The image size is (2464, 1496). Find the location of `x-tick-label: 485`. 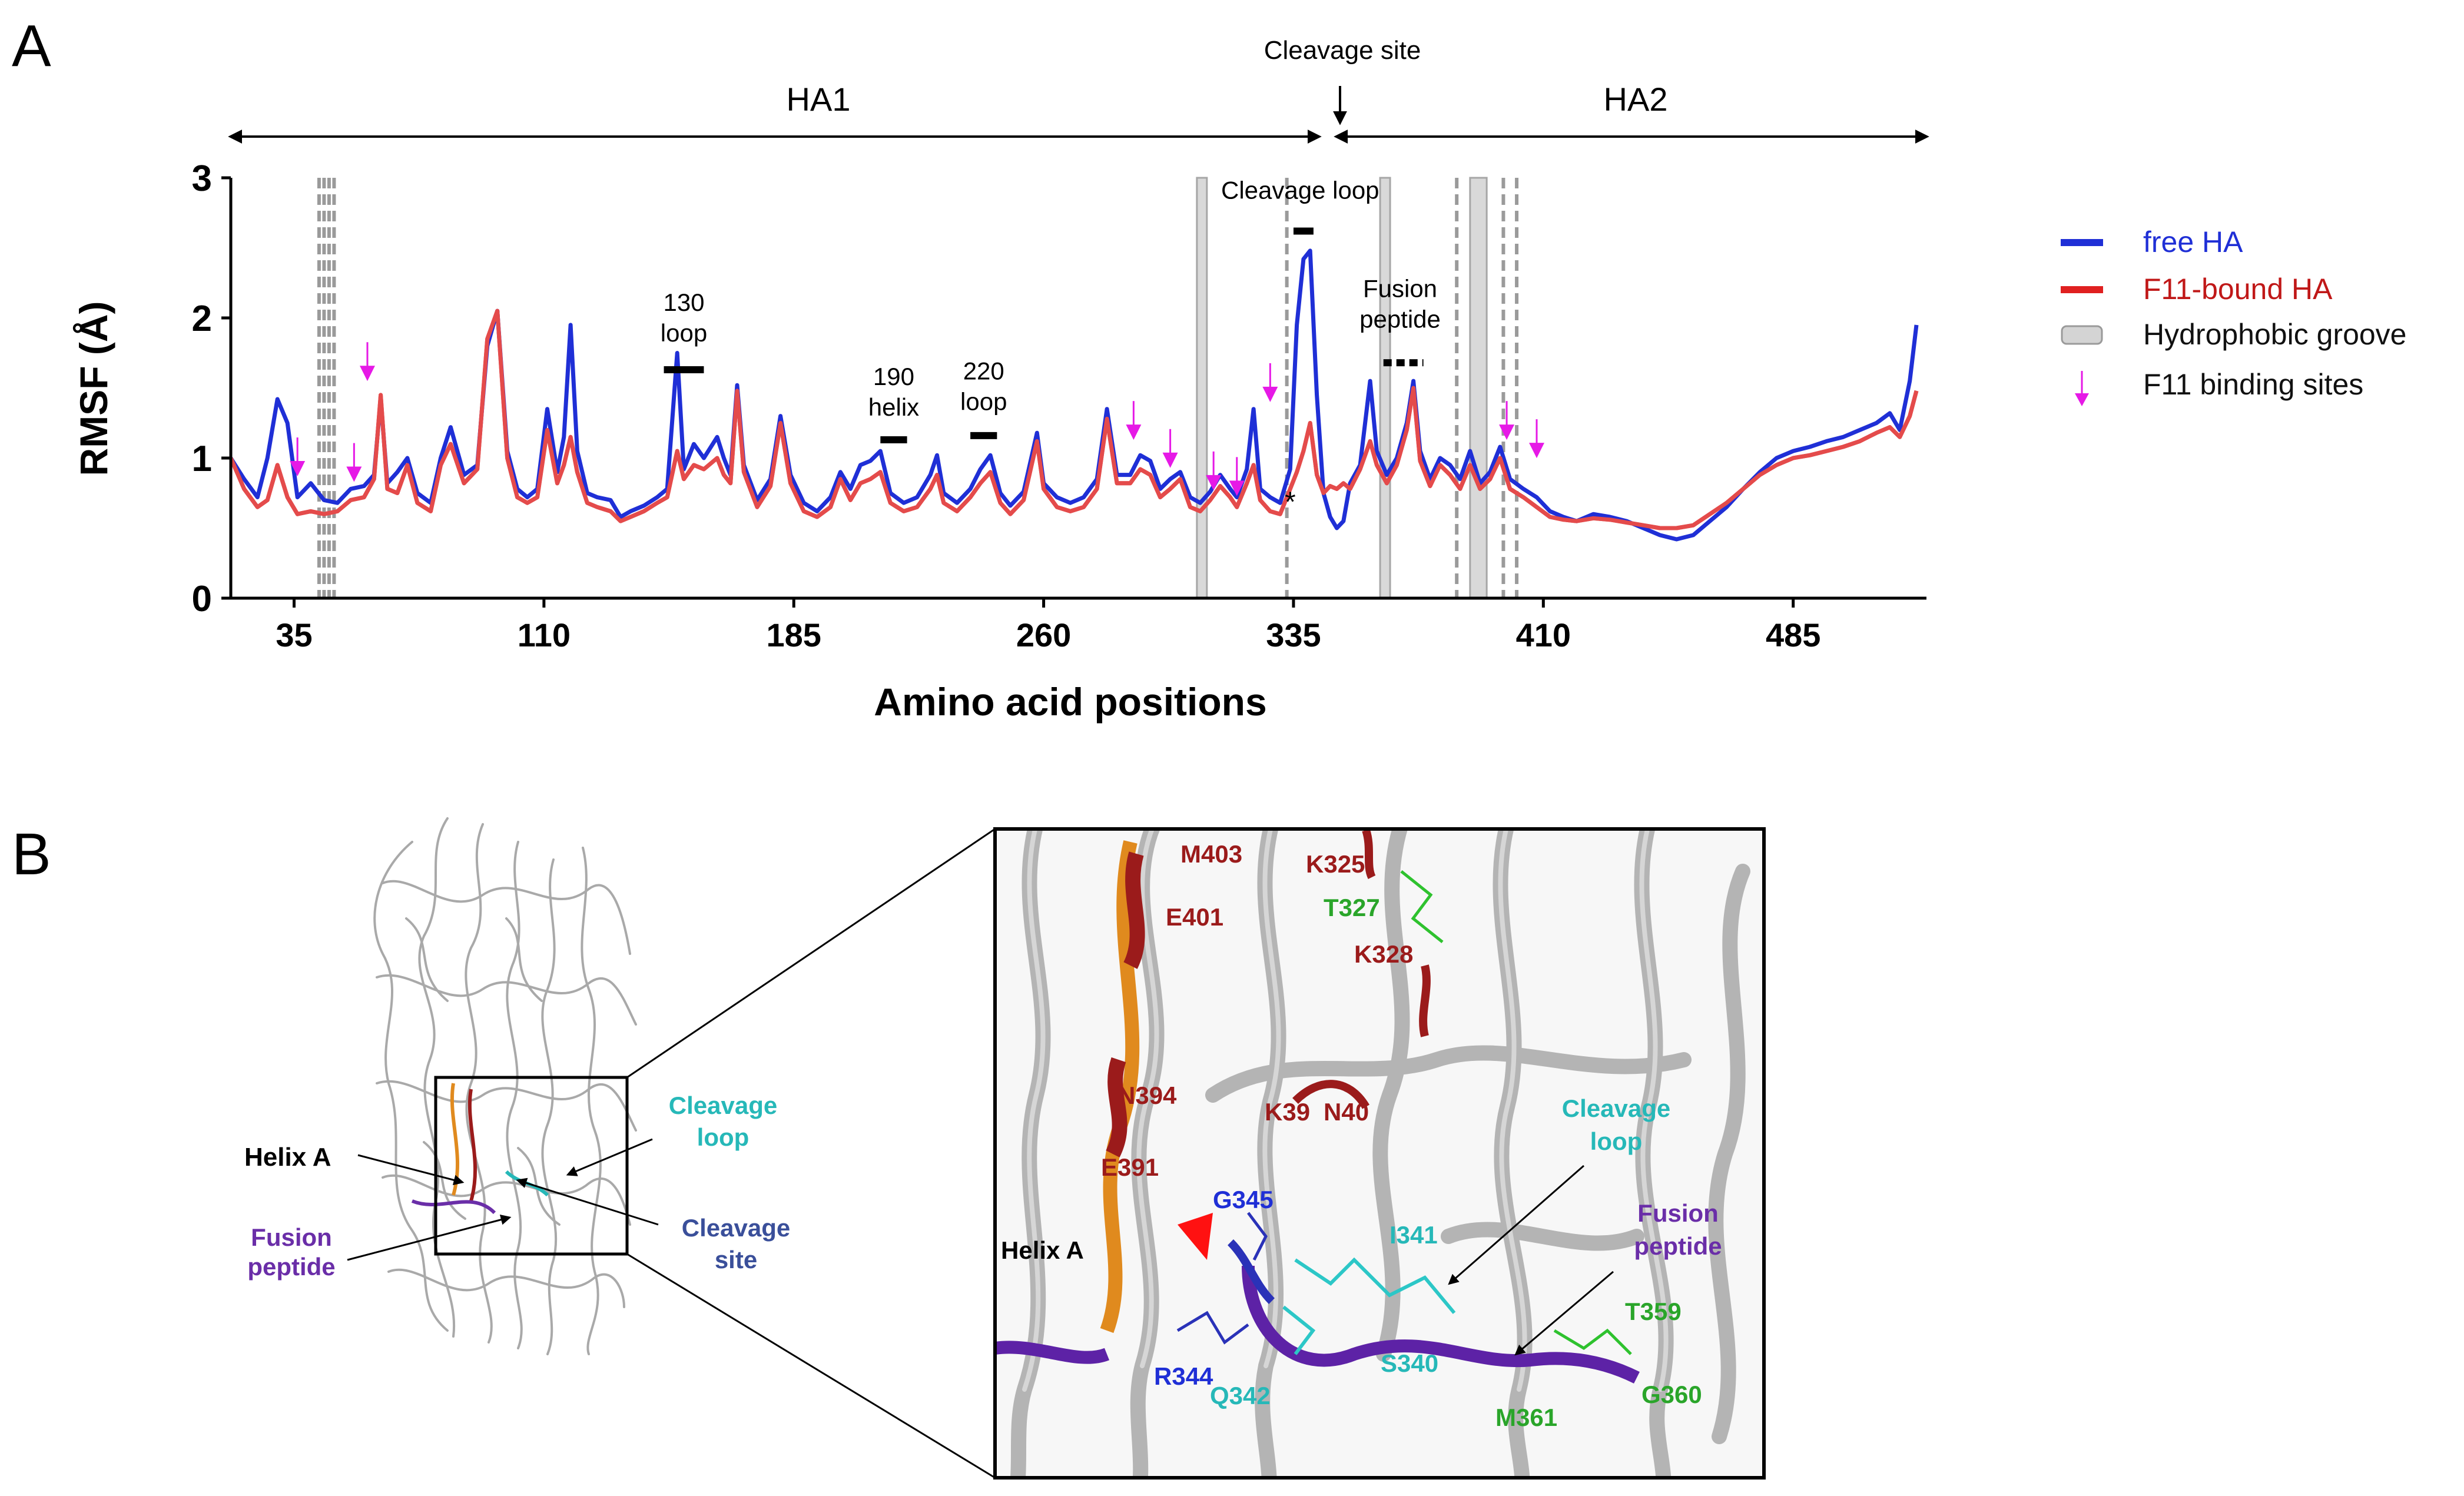

x-tick-label: 485 is located at coordinates (1793, 635).